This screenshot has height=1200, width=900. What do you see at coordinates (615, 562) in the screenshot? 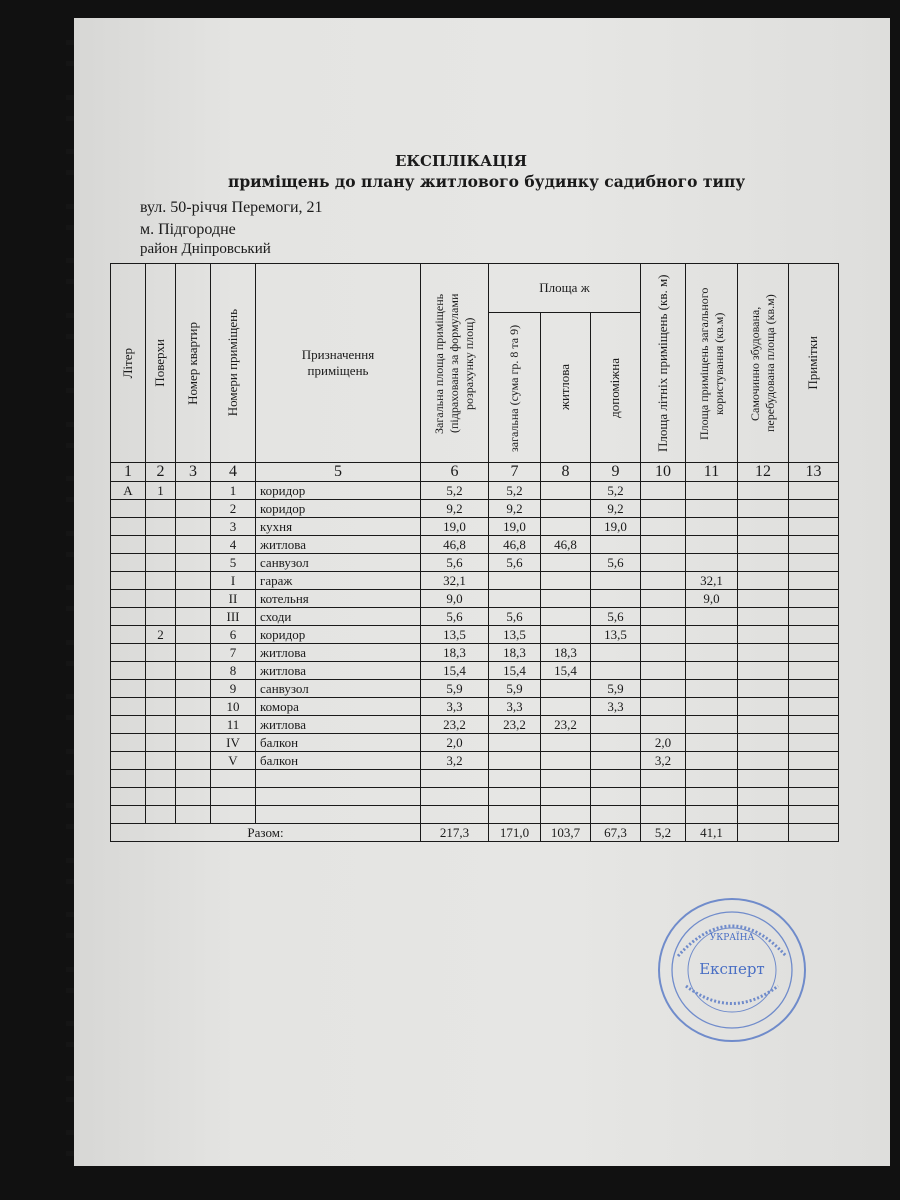
I see `table-cell: 5,6` at bounding box center [615, 562].